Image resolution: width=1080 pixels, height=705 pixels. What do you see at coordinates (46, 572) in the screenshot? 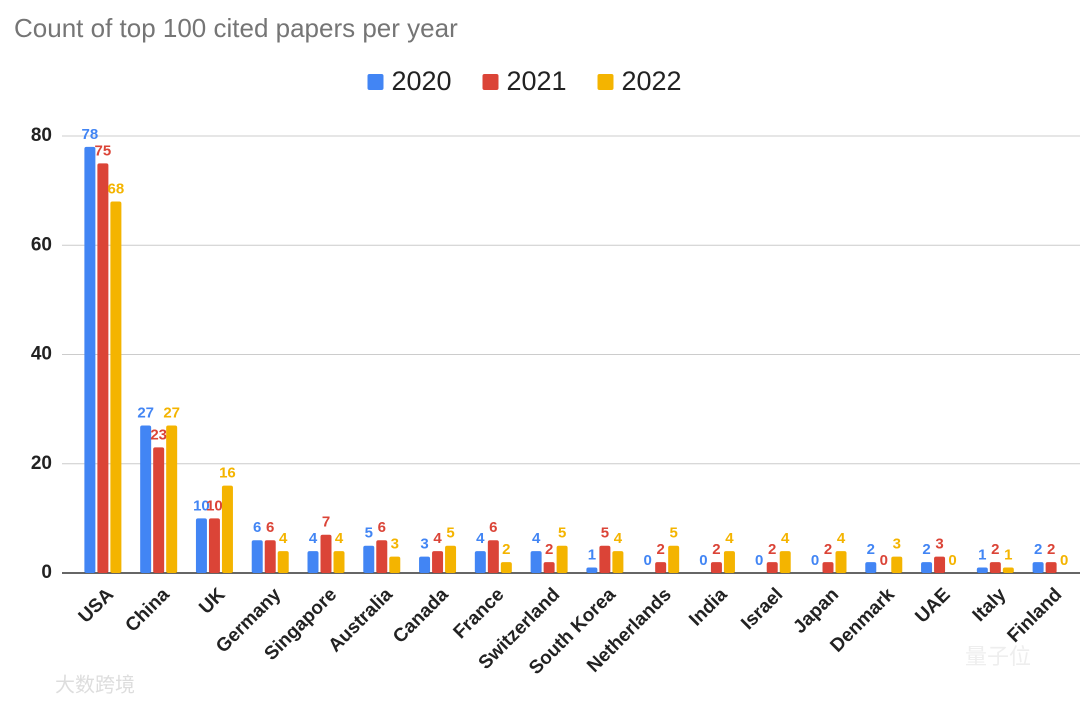
I see `y-tick-label: 0` at bounding box center [46, 572].